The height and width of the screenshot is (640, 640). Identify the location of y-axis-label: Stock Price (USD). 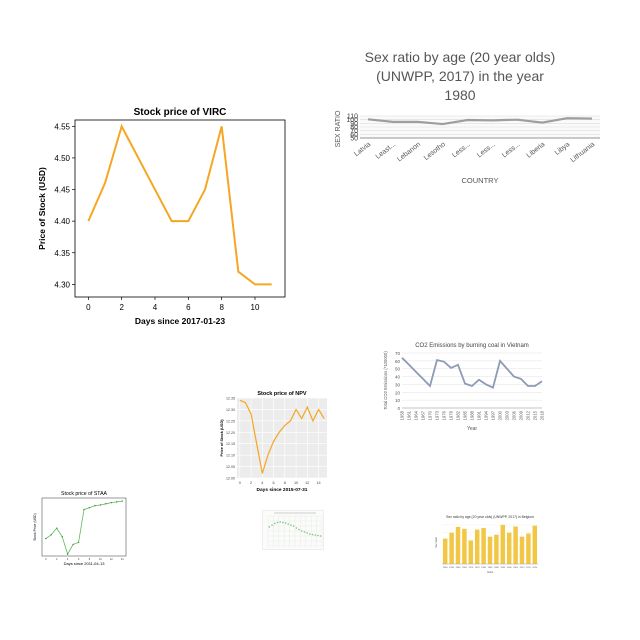
(35, 527).